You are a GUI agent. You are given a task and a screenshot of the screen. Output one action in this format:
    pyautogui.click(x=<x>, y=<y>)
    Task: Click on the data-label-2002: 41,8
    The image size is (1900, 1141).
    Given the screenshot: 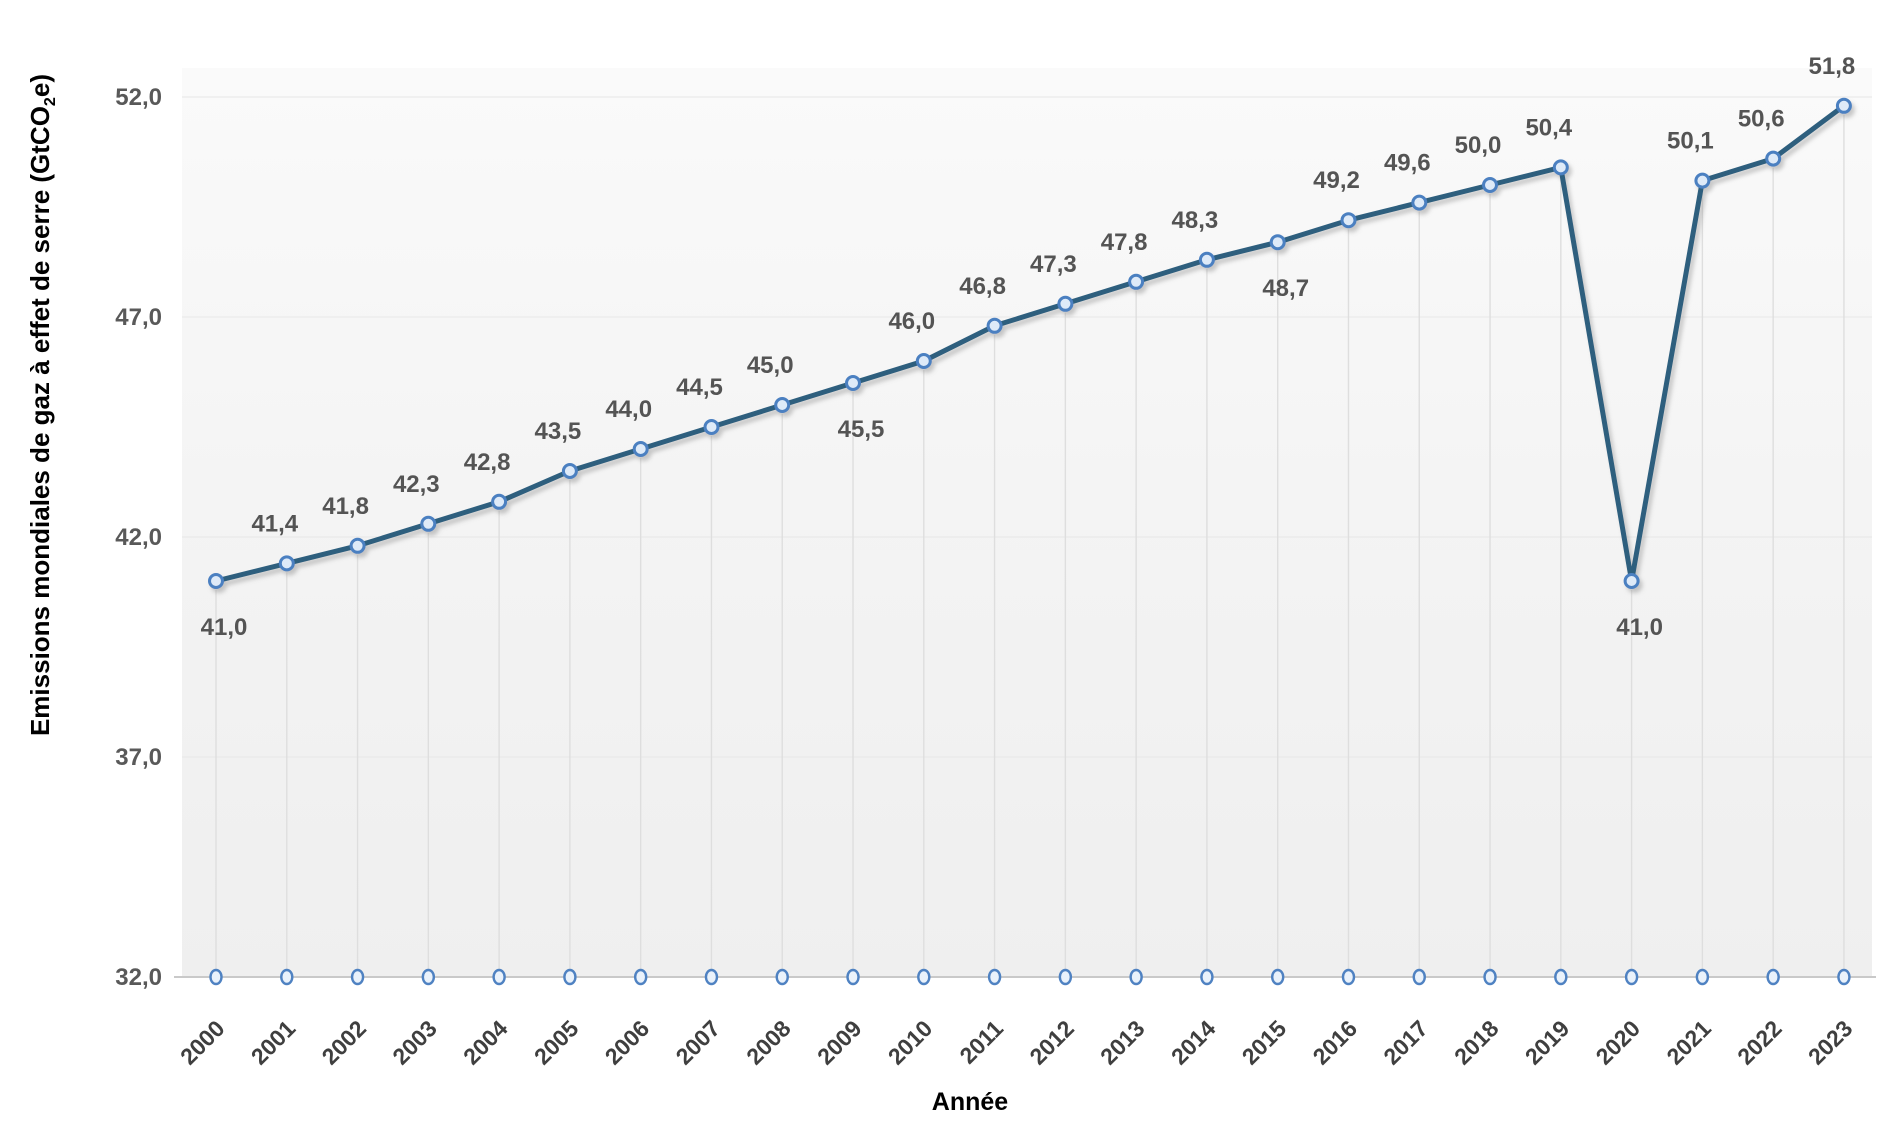 What is the action you would take?
    pyautogui.click(x=345, y=506)
    